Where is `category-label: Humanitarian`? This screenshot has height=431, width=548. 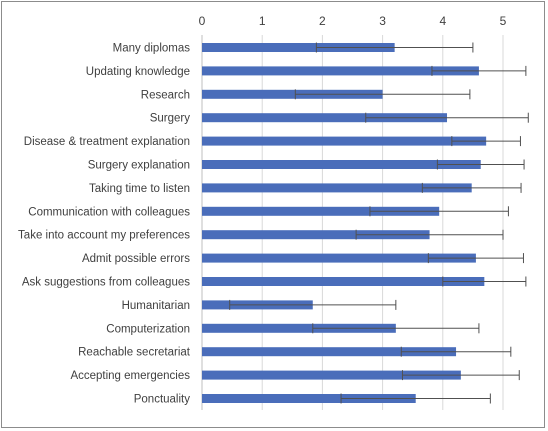
category-label: Humanitarian is located at coordinates (156, 306).